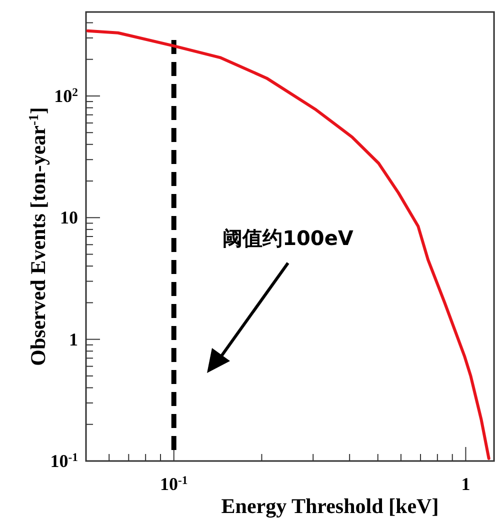 This screenshot has height=521, width=495. What do you see at coordinates (73, 339) in the screenshot?
I see `y-tick-label: 1` at bounding box center [73, 339].